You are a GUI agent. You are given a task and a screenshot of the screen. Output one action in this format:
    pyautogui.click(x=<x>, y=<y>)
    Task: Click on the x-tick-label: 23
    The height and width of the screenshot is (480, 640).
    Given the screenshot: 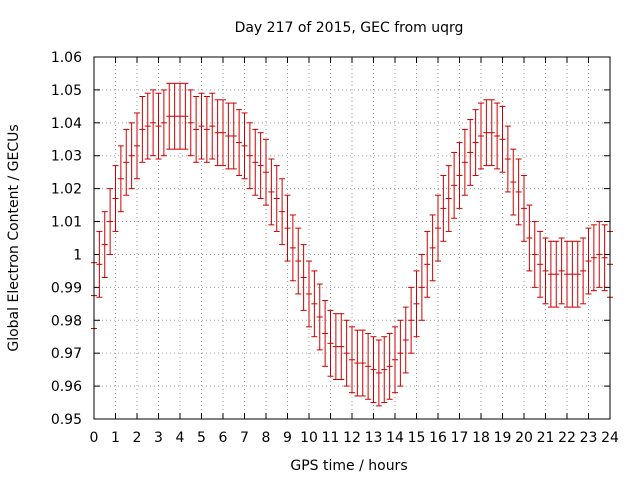 What is the action you would take?
    pyautogui.click(x=589, y=438)
    